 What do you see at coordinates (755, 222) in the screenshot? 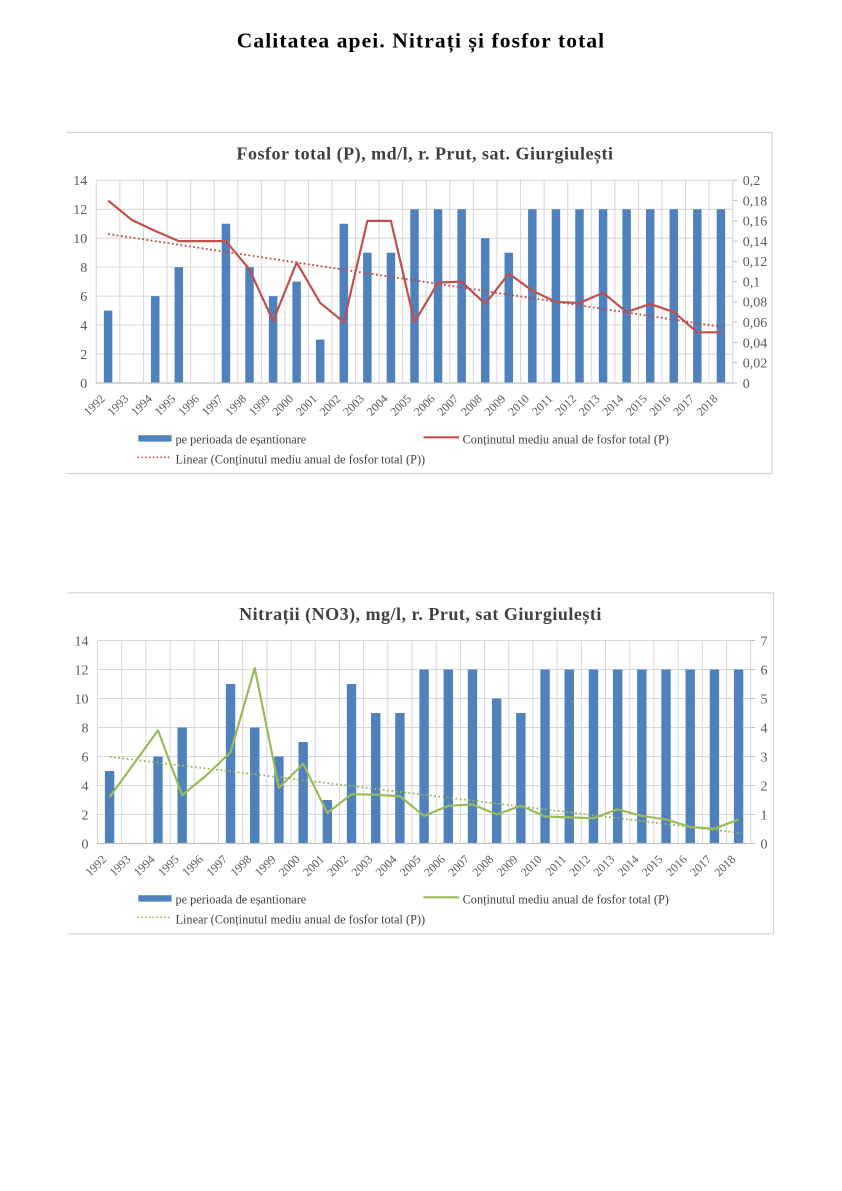
I see `svg-text: 0,16` at bounding box center [755, 222].